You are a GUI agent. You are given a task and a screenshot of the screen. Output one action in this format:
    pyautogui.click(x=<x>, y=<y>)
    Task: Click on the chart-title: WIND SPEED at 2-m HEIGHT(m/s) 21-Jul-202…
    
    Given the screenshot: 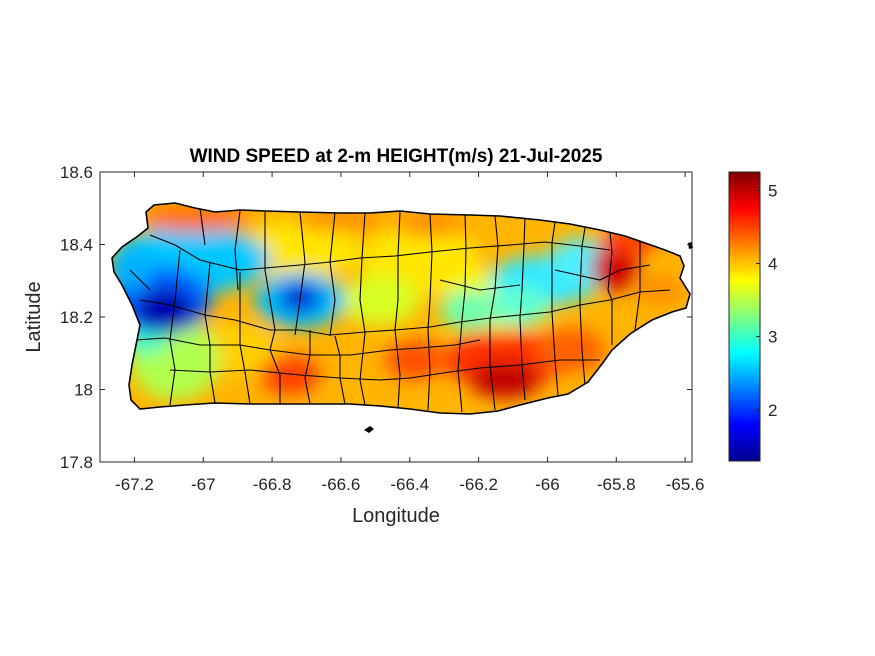 What is the action you would take?
    pyautogui.click(x=396, y=156)
    